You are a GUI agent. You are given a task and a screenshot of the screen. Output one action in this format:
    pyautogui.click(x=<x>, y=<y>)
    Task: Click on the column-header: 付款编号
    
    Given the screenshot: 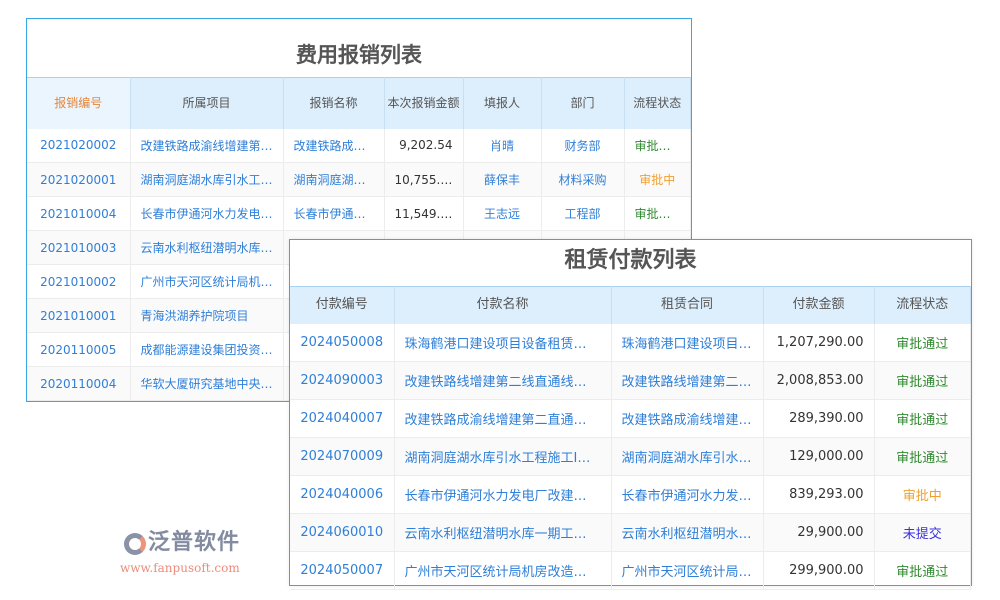 What is the action you would take?
    pyautogui.click(x=342, y=305)
    